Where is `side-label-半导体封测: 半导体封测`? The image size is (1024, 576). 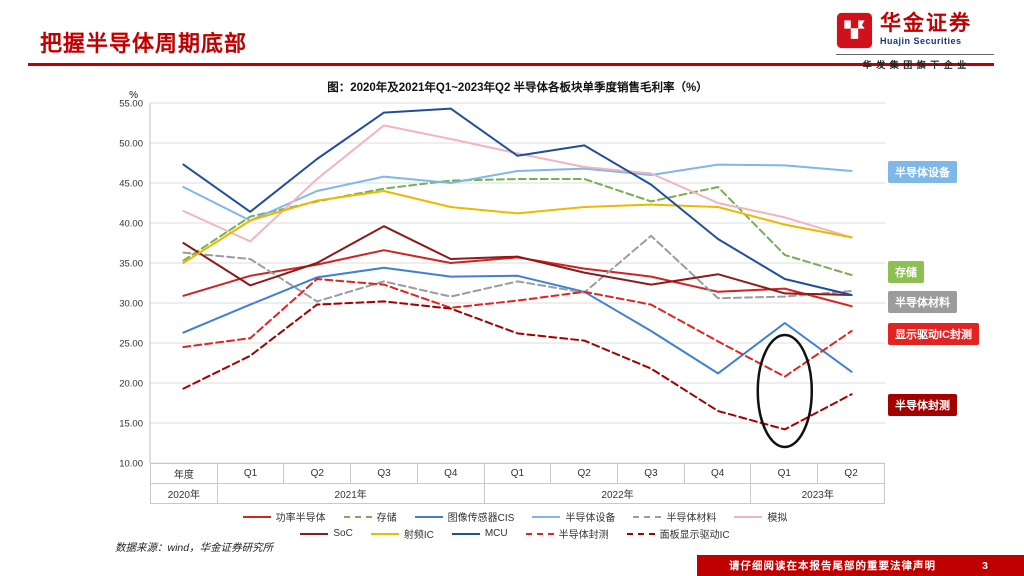 side-label-半导体封测: 半导体封测 is located at coordinates (922, 404).